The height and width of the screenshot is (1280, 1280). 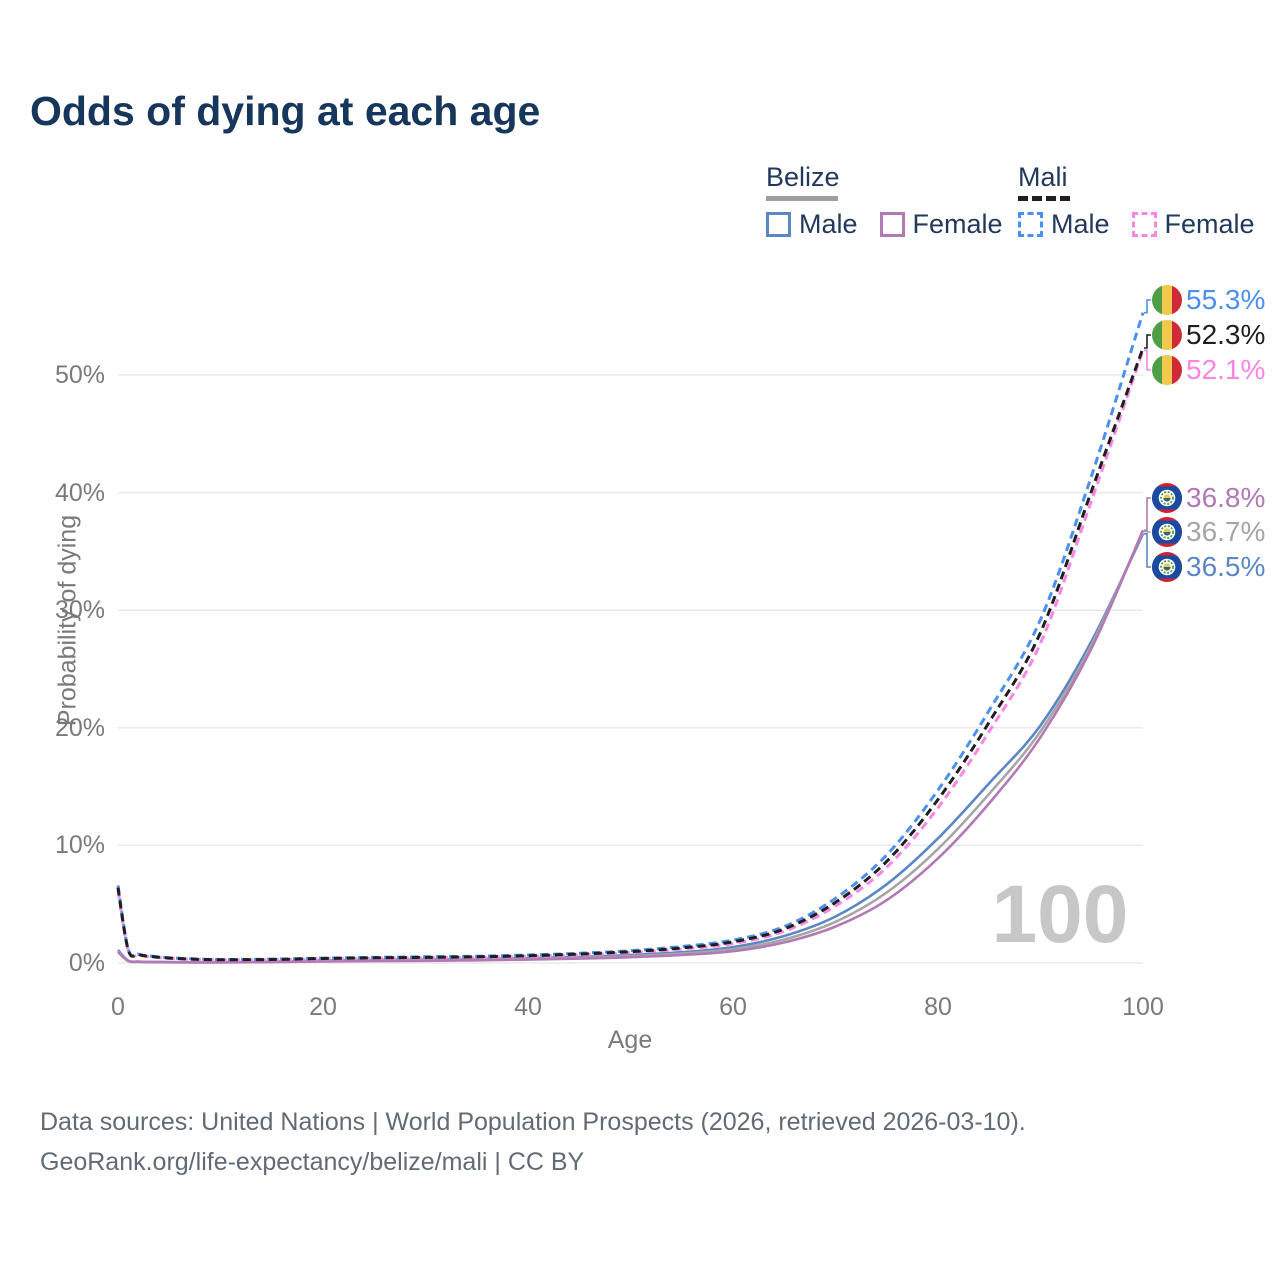 I want to click on end-label-connector-mali_total, so click(x=1147, y=341).